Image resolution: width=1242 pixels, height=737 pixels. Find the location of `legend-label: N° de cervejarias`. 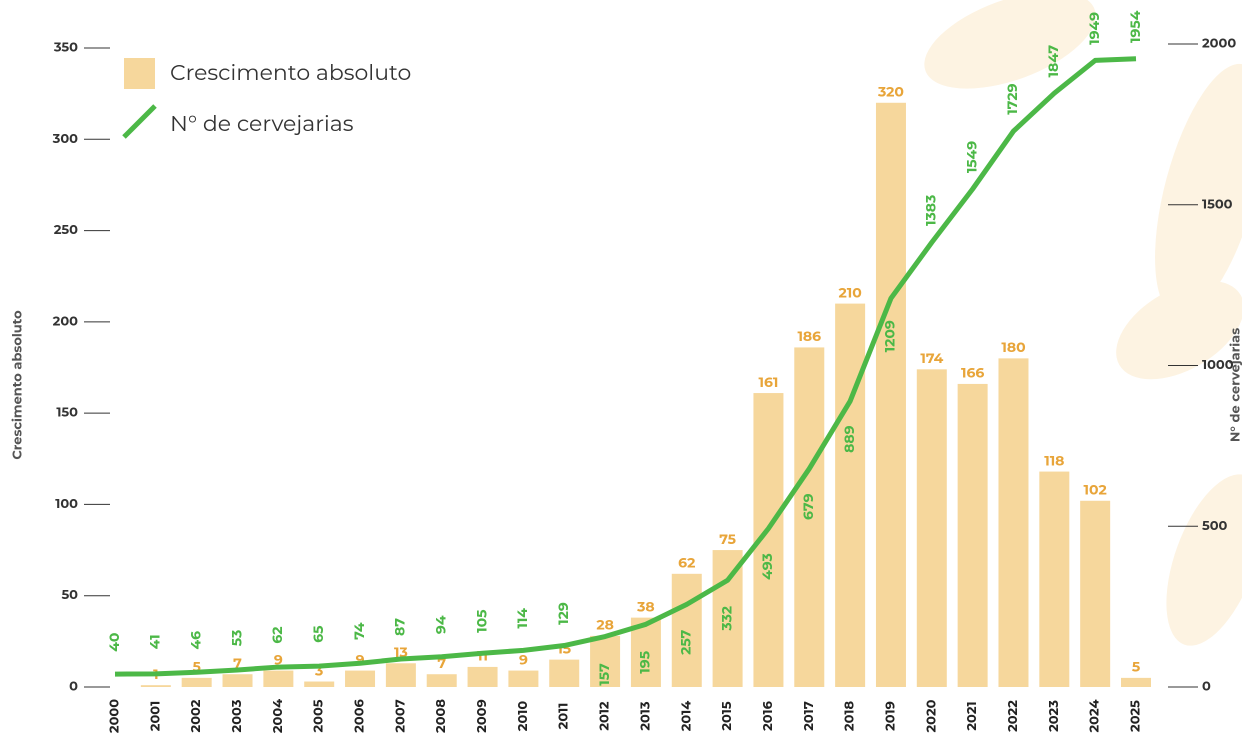

legend-label: N° de cervejarias is located at coordinates (262, 123).